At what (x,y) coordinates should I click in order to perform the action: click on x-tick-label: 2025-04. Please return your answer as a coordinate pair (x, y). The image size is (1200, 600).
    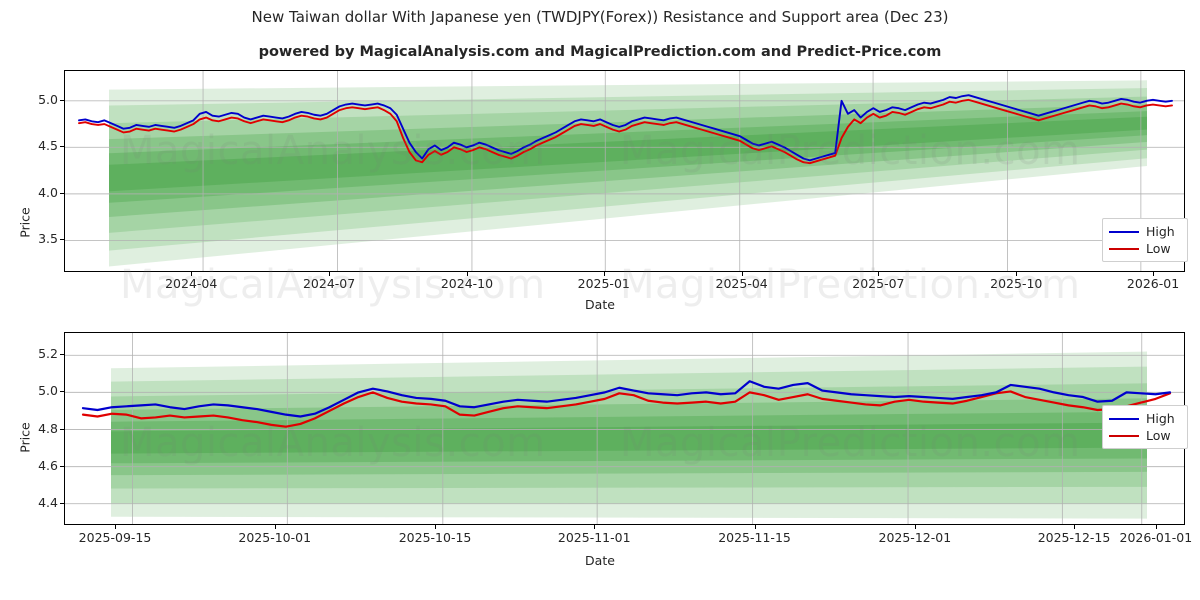
    Looking at the image, I should click on (741, 283).